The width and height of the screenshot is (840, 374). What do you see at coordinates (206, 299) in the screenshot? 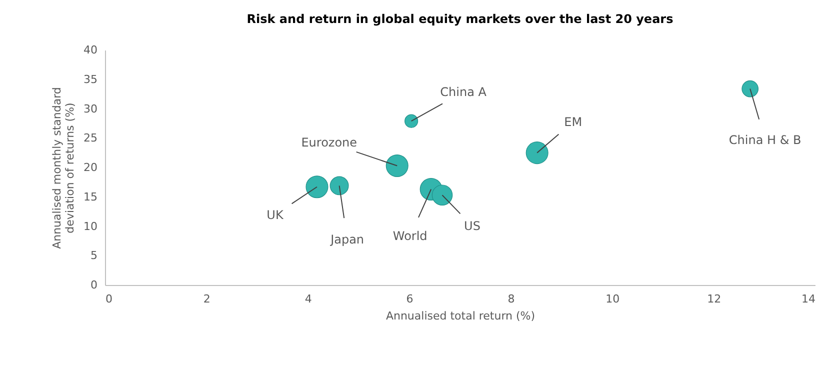
I see `x-tick-label: 2` at bounding box center [206, 299].